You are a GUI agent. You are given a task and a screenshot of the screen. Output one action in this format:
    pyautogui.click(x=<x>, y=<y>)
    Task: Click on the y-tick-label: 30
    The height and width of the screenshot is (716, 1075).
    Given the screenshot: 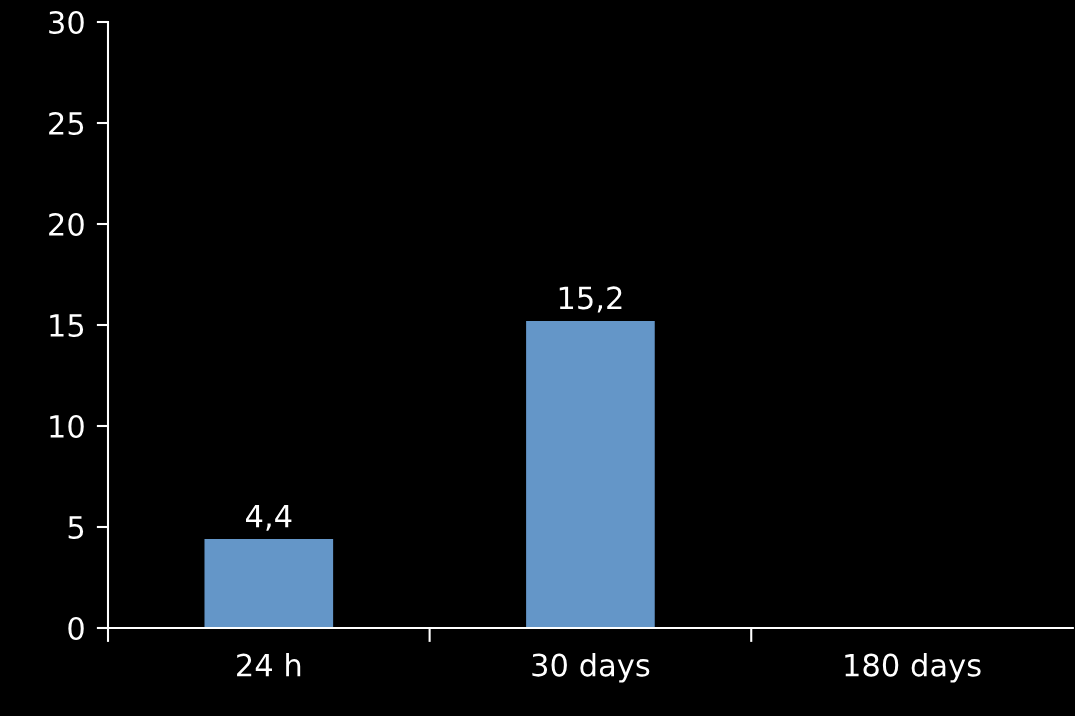 What is the action you would take?
    pyautogui.click(x=66, y=22)
    